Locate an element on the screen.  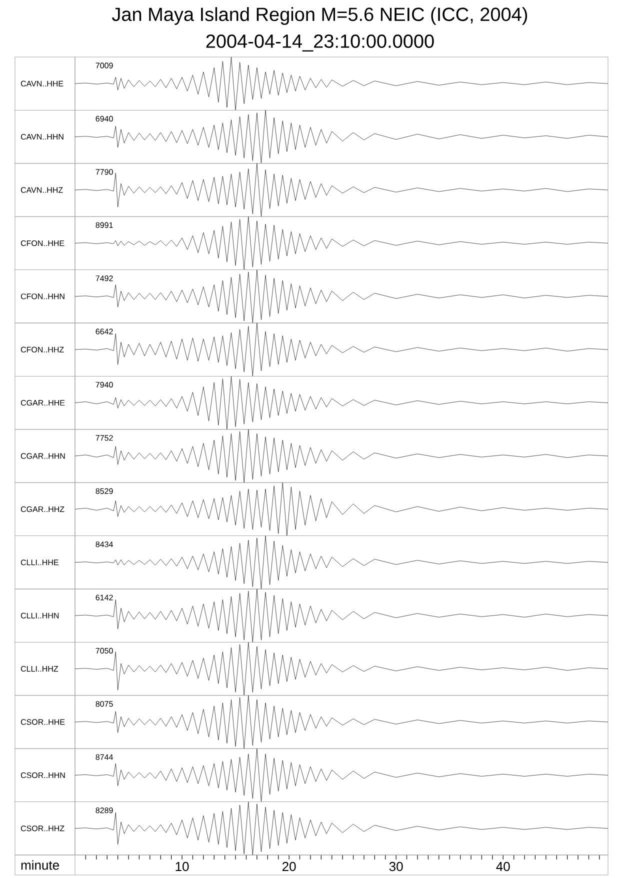
x-tick-label: 20 is located at coordinates (289, 867).